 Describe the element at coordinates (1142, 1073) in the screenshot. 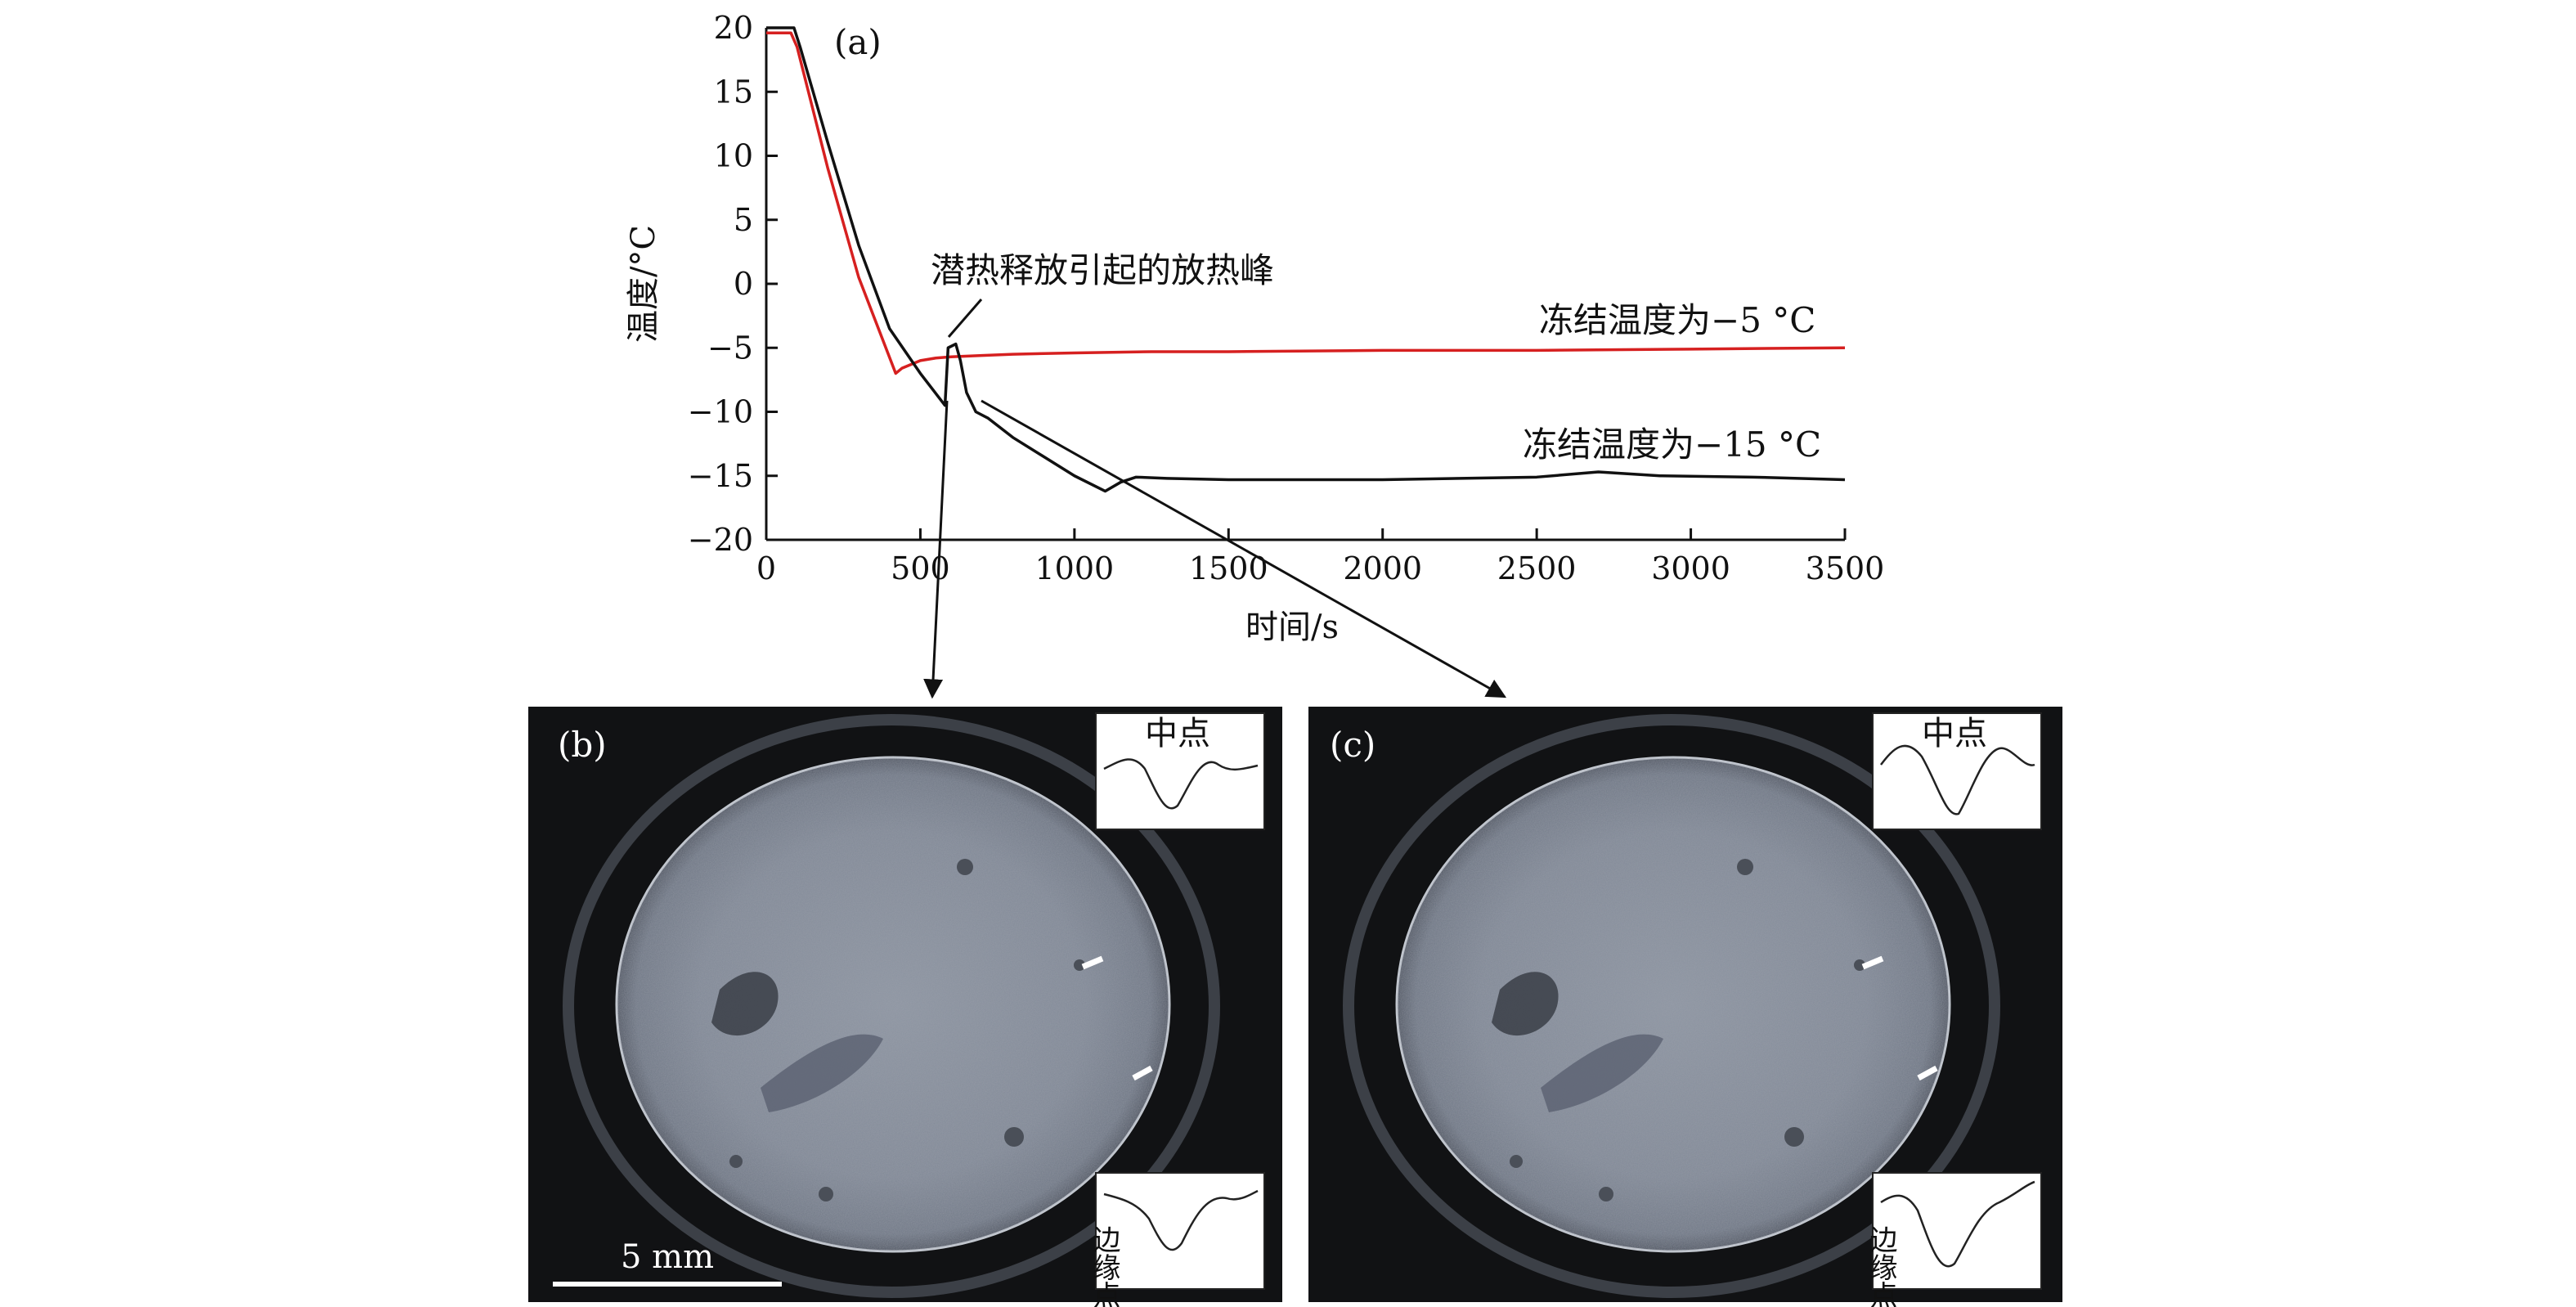

I see `marker-edgepoint-b` at that location.